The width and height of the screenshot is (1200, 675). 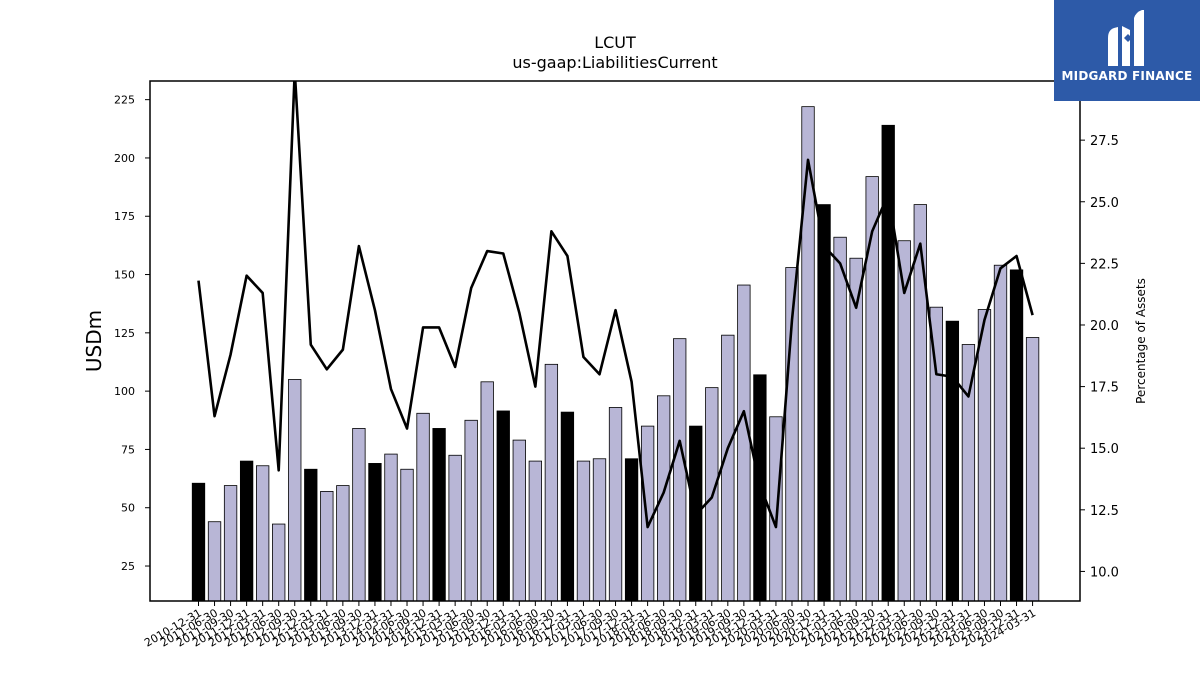 I want to click on chart-title: LCUT, so click(x=615, y=42).